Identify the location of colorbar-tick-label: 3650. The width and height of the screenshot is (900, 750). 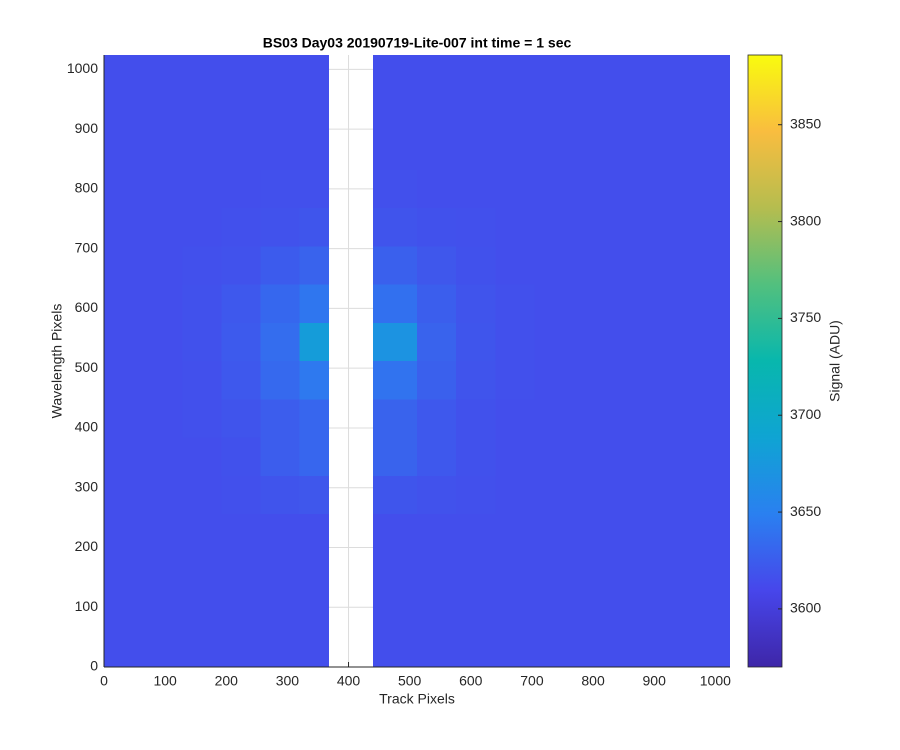
(805, 511).